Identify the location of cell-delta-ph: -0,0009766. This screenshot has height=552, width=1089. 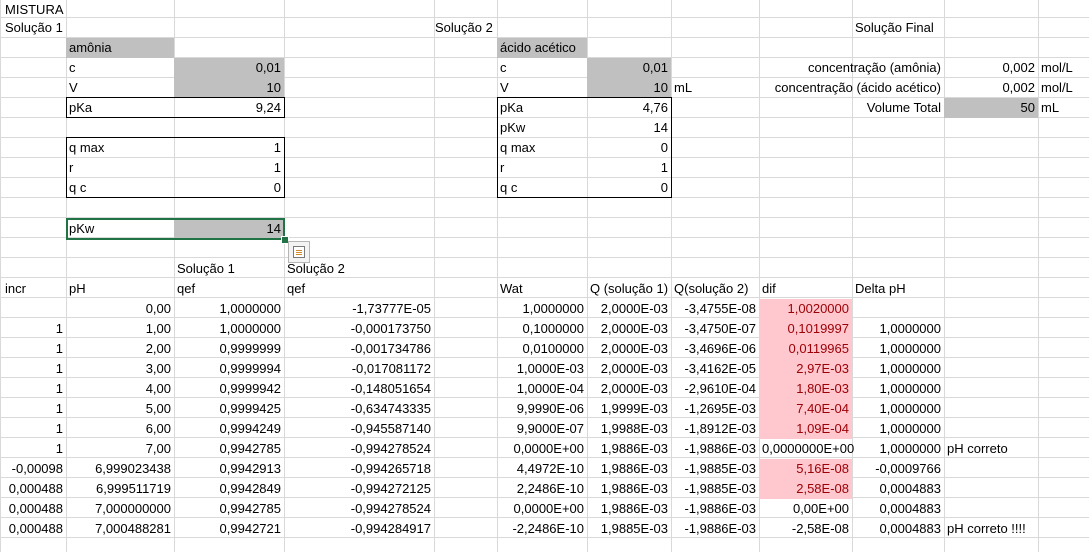
(908, 468).